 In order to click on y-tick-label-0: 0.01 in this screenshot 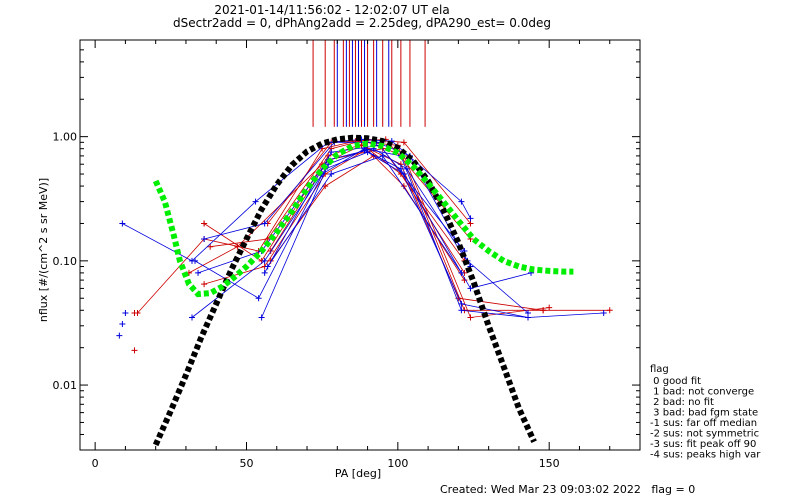, I will do `click(65, 385)`.